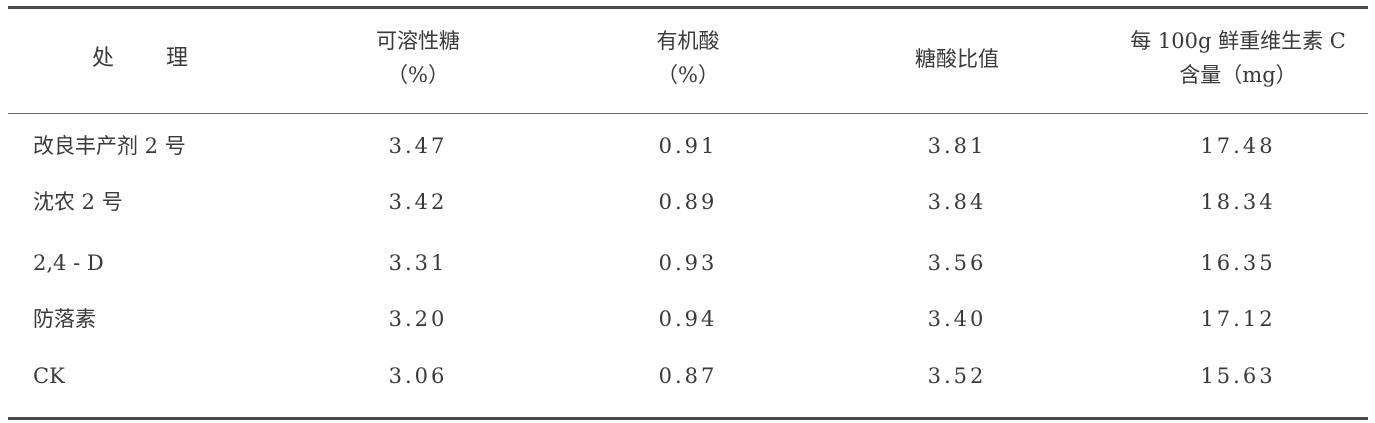 The height and width of the screenshot is (423, 1375). What do you see at coordinates (957, 376) in the screenshot?
I see `cell-sugar-acid-ratio: 3.52` at bounding box center [957, 376].